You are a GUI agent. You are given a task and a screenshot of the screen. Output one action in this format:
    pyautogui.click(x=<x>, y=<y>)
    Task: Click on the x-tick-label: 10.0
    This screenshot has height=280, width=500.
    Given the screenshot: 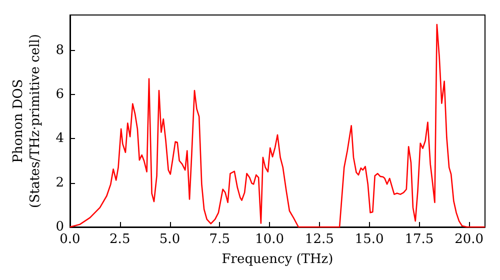 What is the action you would take?
    pyautogui.click(x=269, y=239)
    